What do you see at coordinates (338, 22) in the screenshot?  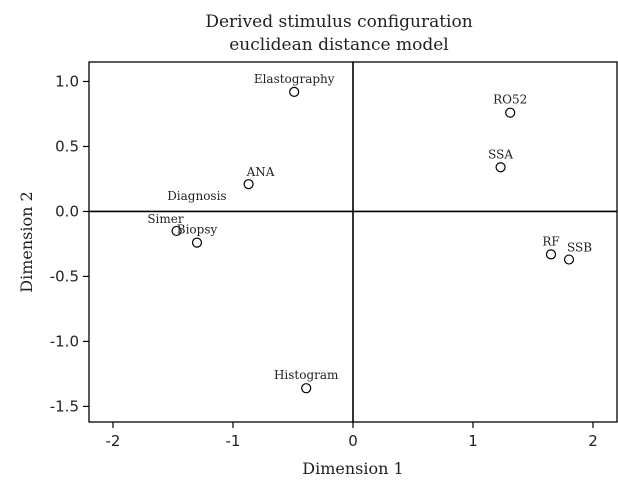 I see `chart-title: Derived stimulus configuration` at bounding box center [338, 22].